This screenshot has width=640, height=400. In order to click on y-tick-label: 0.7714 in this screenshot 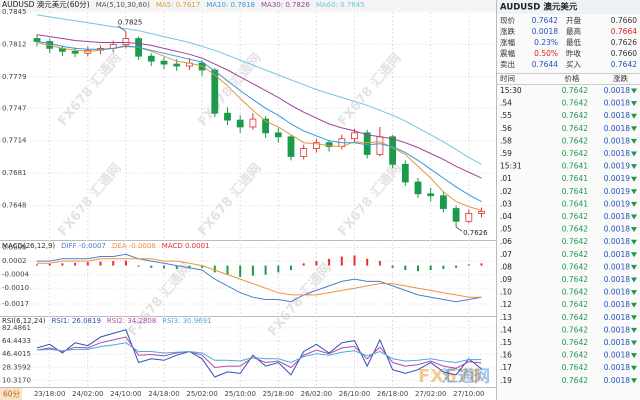, I will do `click(14, 141)`.